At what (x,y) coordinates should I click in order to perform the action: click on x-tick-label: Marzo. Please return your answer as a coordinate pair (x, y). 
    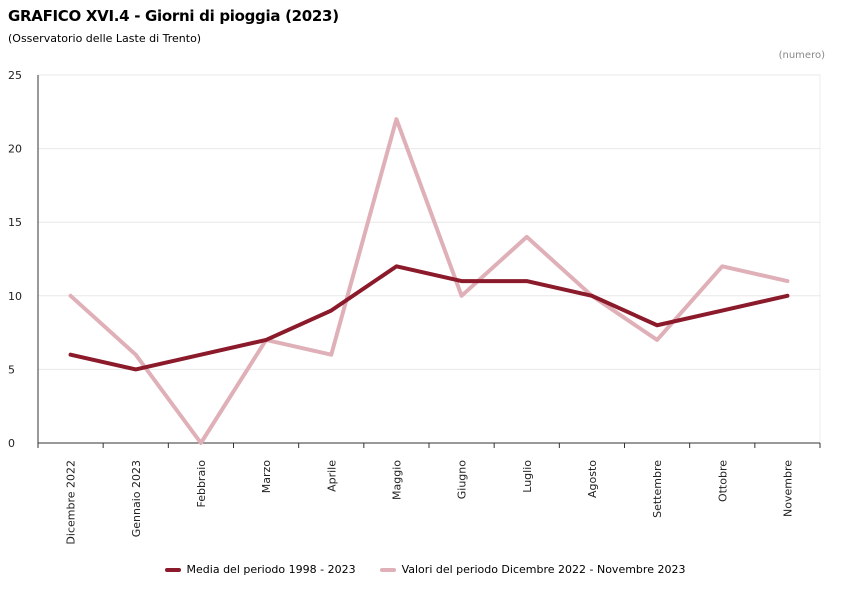
    Looking at the image, I should click on (266, 477).